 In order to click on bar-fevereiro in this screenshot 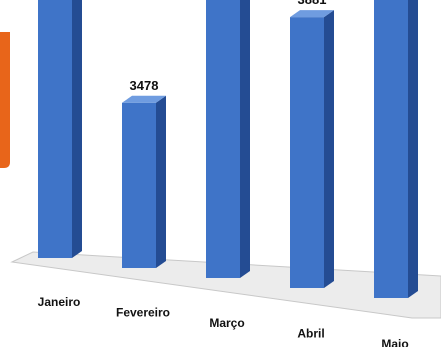, I will do `click(144, 181)`.